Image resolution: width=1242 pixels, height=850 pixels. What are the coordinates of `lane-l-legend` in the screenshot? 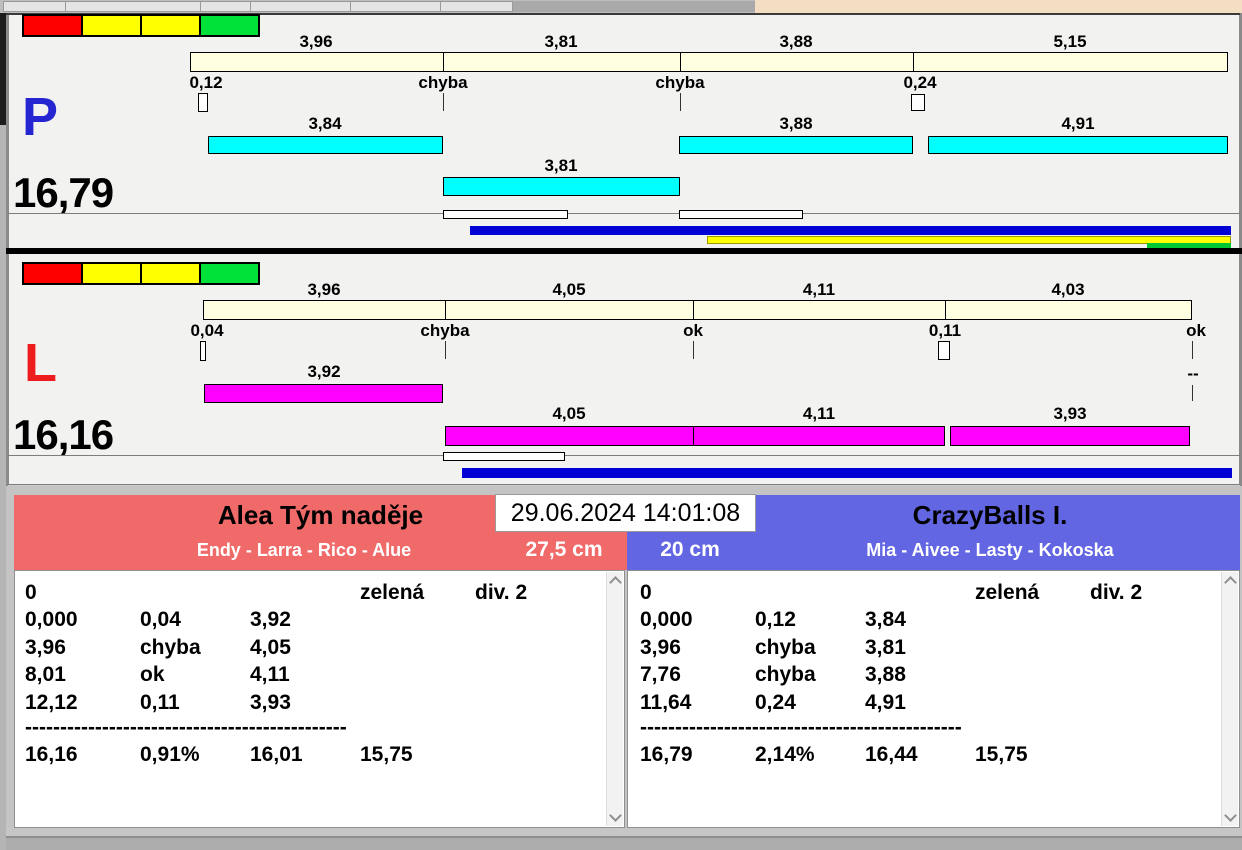 It's located at (141, 273).